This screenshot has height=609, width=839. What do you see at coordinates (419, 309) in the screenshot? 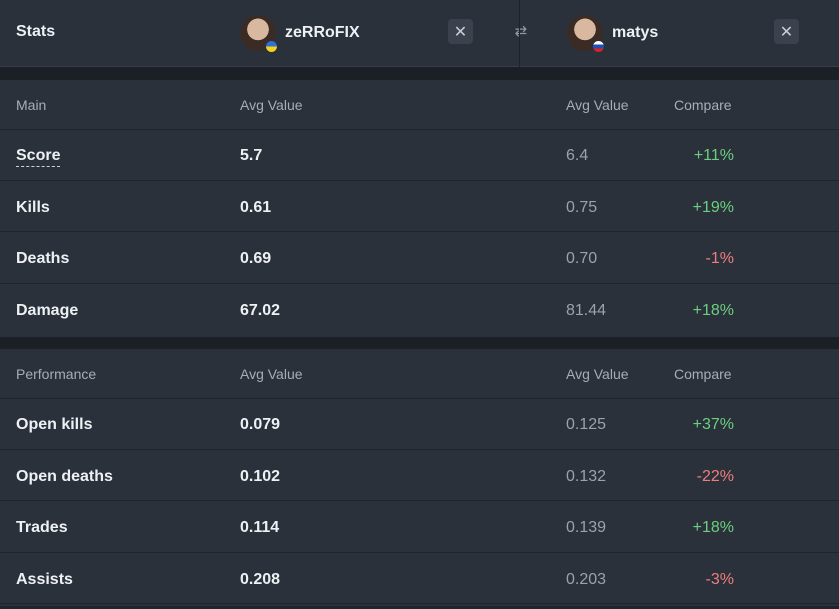
I see `table-row: Damage 67.02 81.44 +18%` at bounding box center [419, 309].